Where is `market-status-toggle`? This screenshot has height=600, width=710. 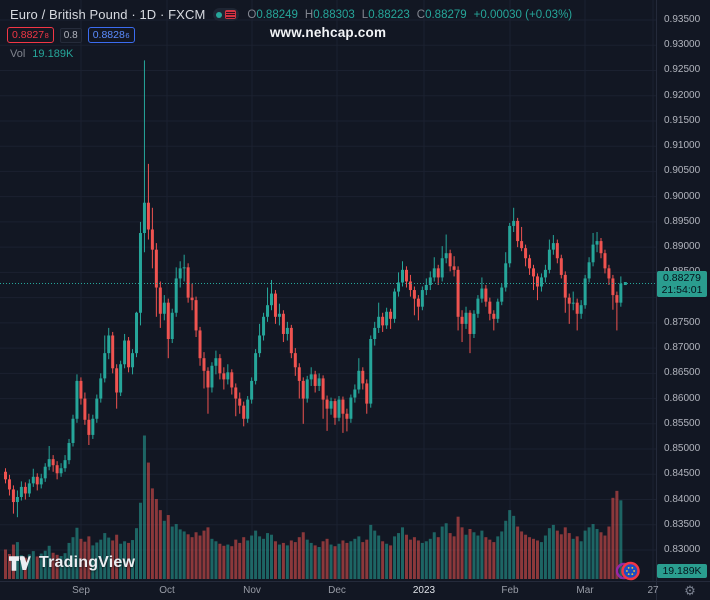
market-status-toggle is located at coordinates (226, 14).